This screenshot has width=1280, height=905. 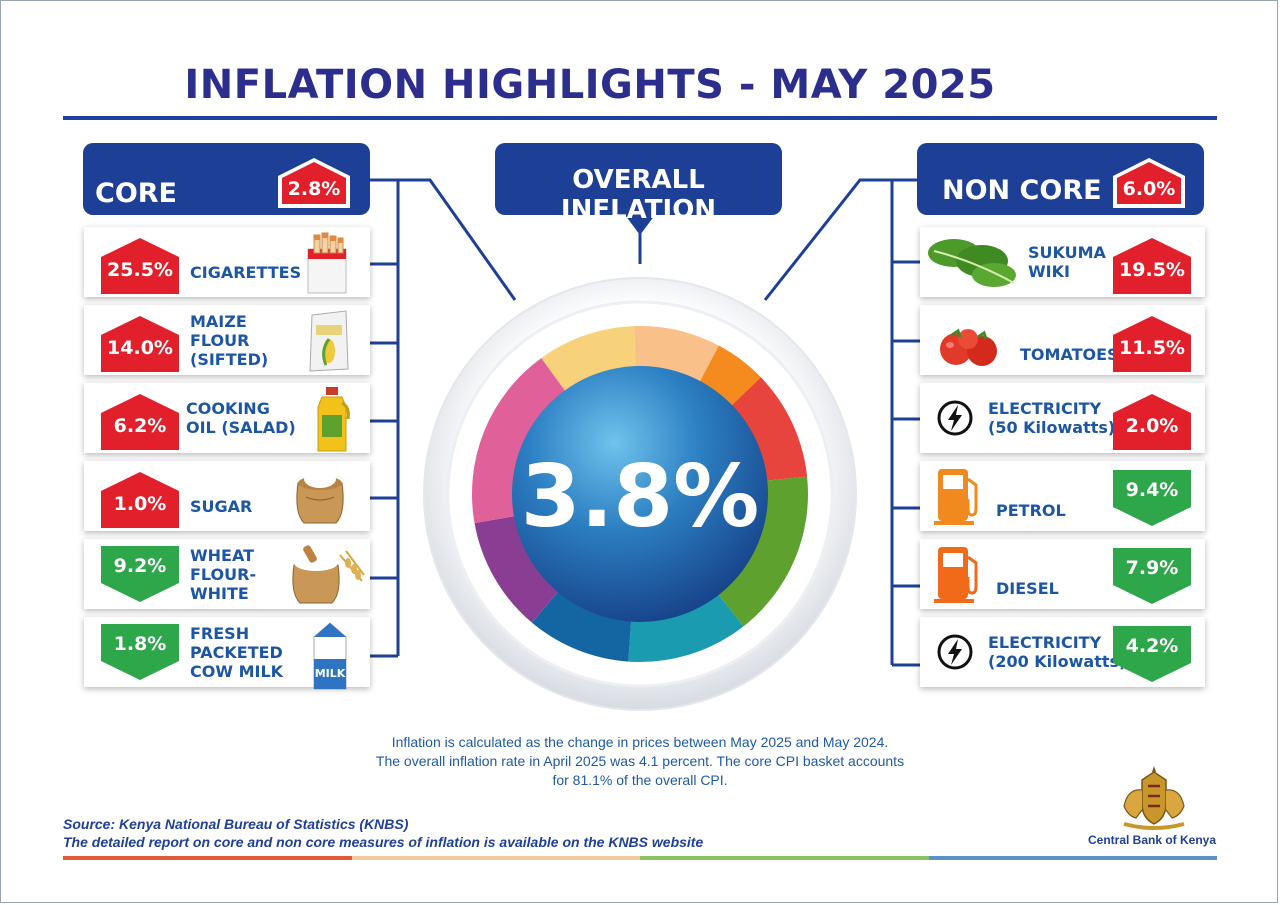 I want to click on noncore-item-label: TOMATOES, so click(x=1069, y=354).